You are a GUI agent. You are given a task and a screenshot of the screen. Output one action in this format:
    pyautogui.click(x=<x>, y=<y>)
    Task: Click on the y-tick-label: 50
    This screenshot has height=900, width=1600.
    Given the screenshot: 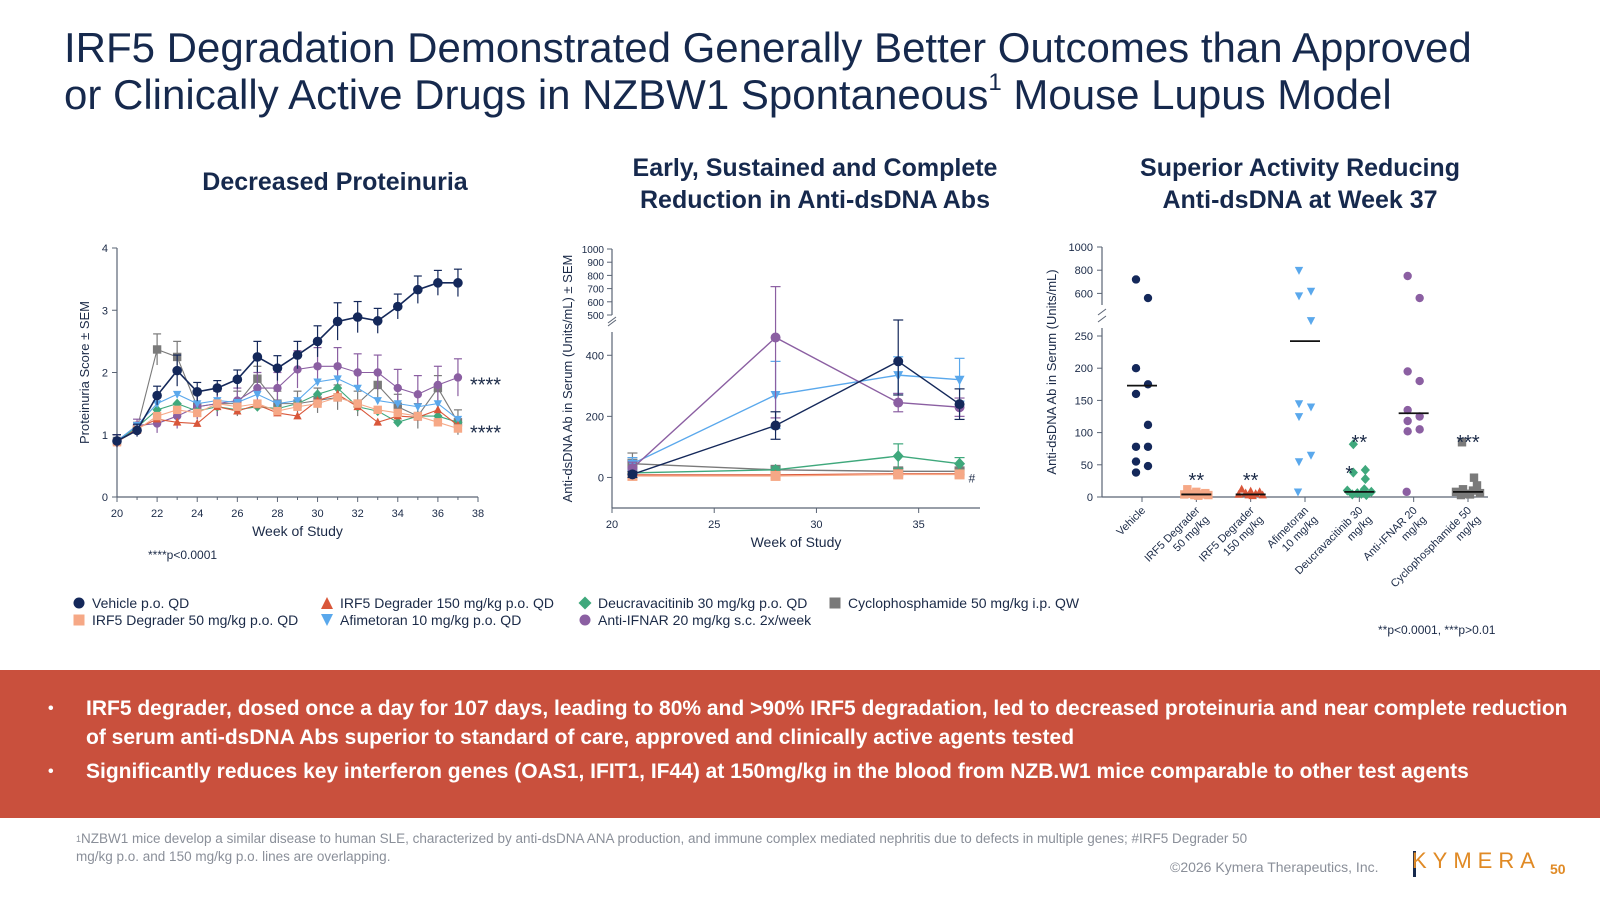 What is the action you would take?
    pyautogui.click(x=1087, y=466)
    